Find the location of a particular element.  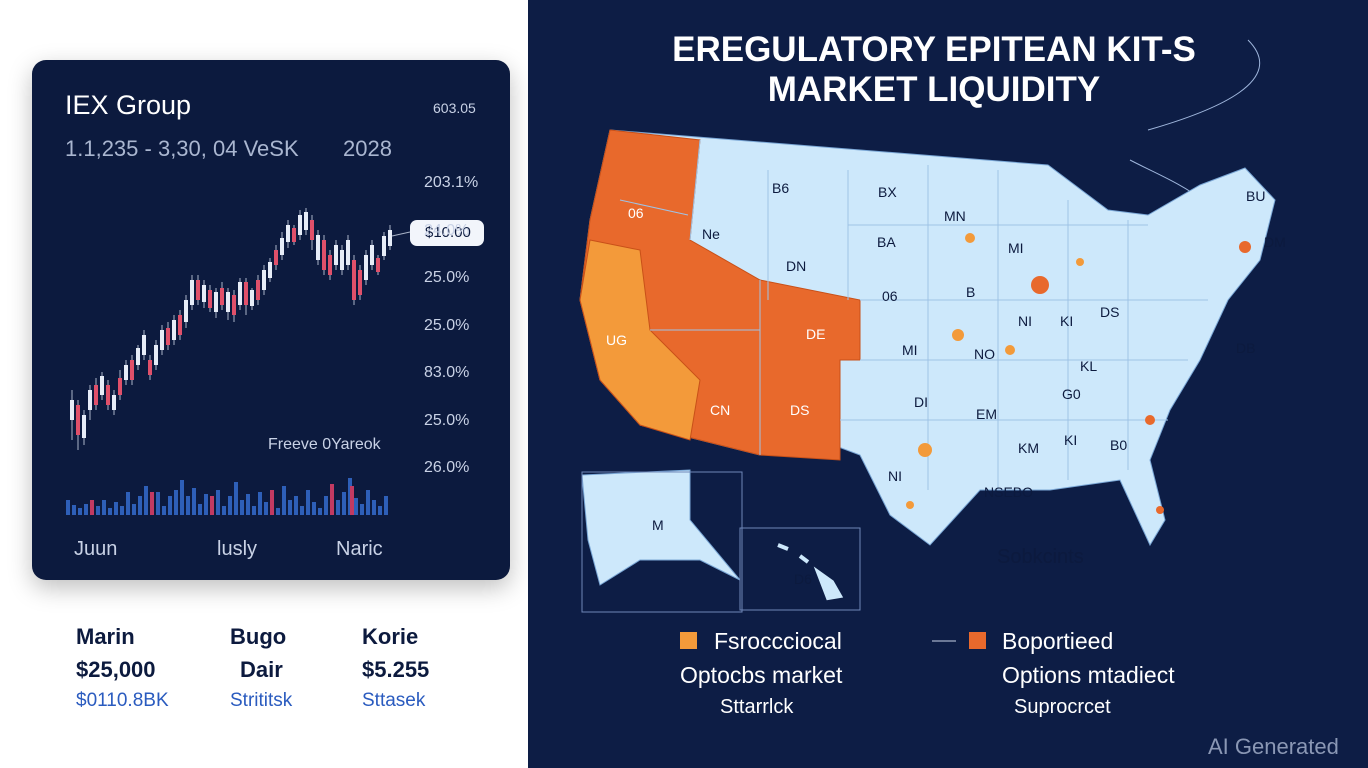

map-note: Sobkcints is located at coordinates (1040, 557).